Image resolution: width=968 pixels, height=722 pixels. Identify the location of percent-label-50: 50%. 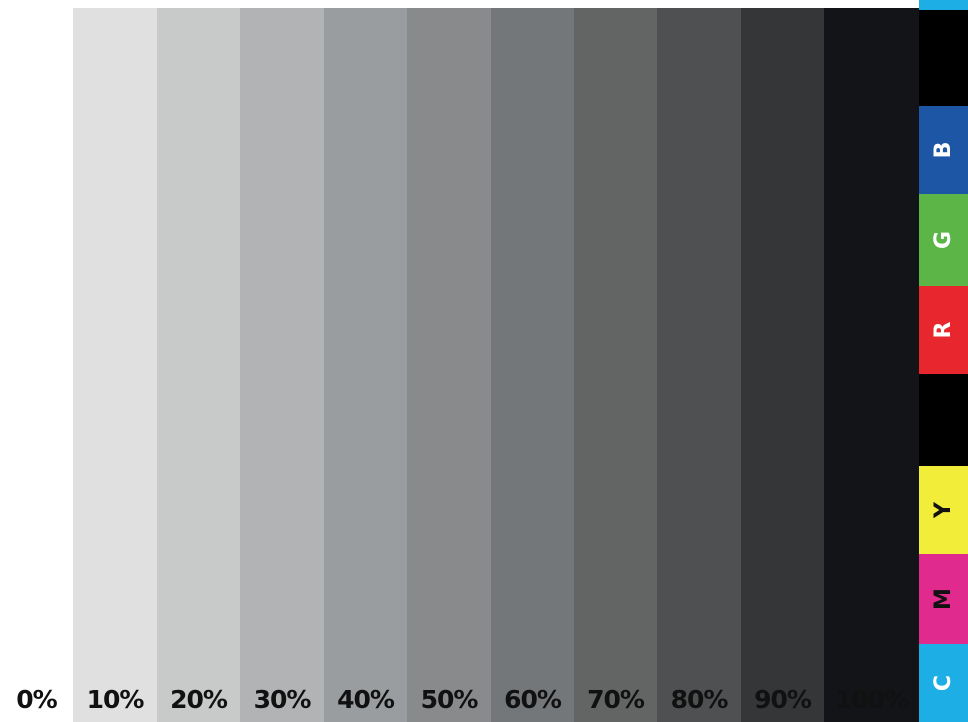
(449, 699).